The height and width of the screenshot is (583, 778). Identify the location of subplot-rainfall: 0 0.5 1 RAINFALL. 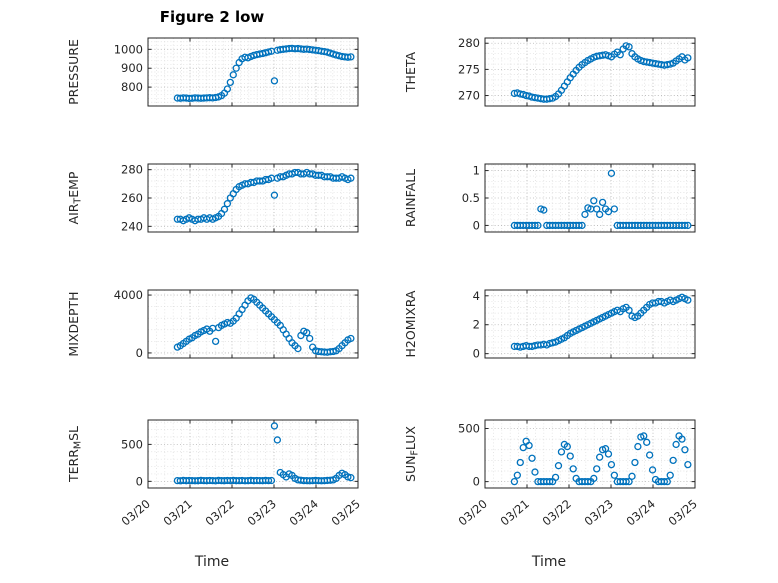
(550, 201).